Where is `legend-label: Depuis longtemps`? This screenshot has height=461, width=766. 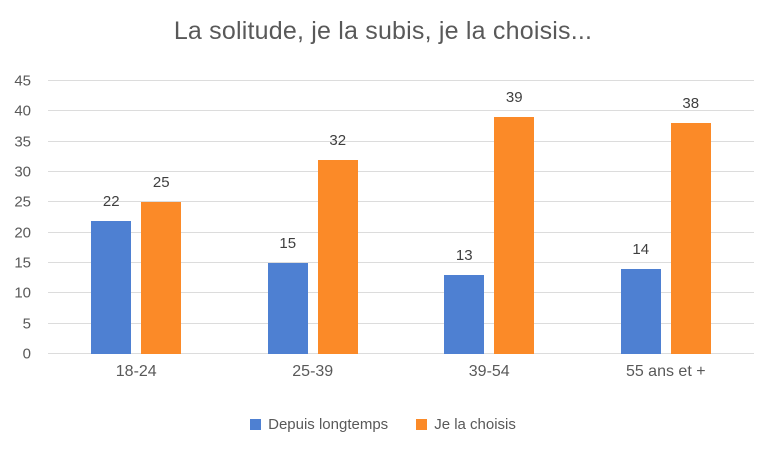
legend-label: Depuis longtemps is located at coordinates (328, 424).